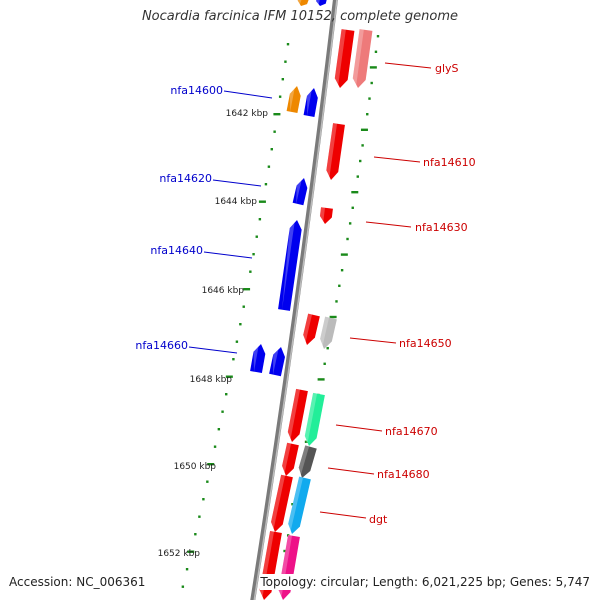  Describe the element at coordinates (211, 380) in the screenshot. I see `scale-label: 1648 kbp` at that location.